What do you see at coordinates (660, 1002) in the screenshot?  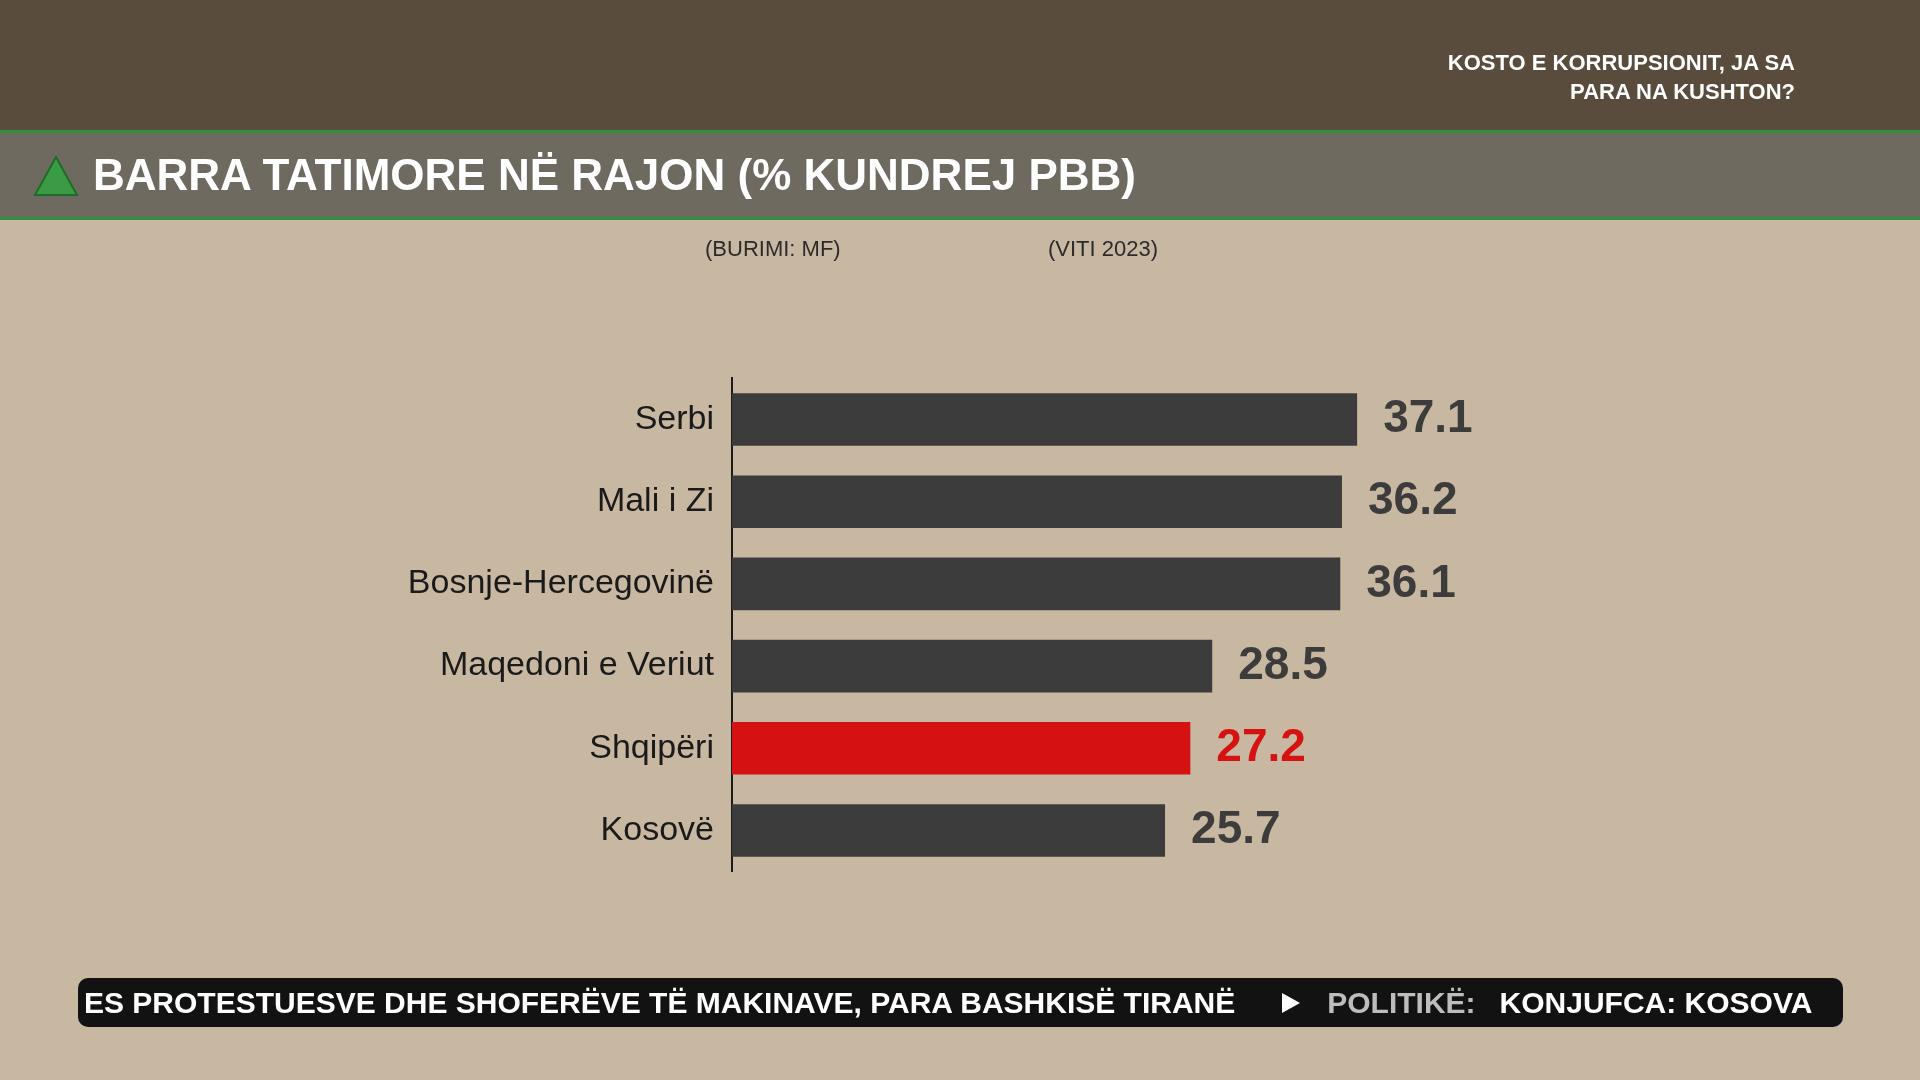 I see `text: ES PROTESTUESVE DHE SHOFERËVE TË MAKINAVE, PARA BASHKISË TIRANË` at bounding box center [660, 1002].